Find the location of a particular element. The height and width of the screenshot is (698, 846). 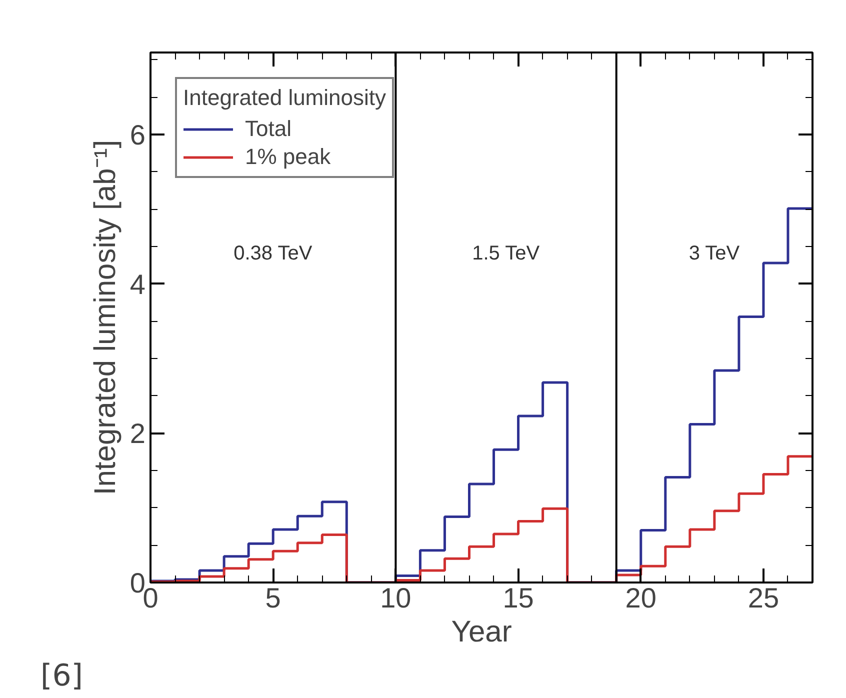

x-tick-label: 20 is located at coordinates (640, 598).